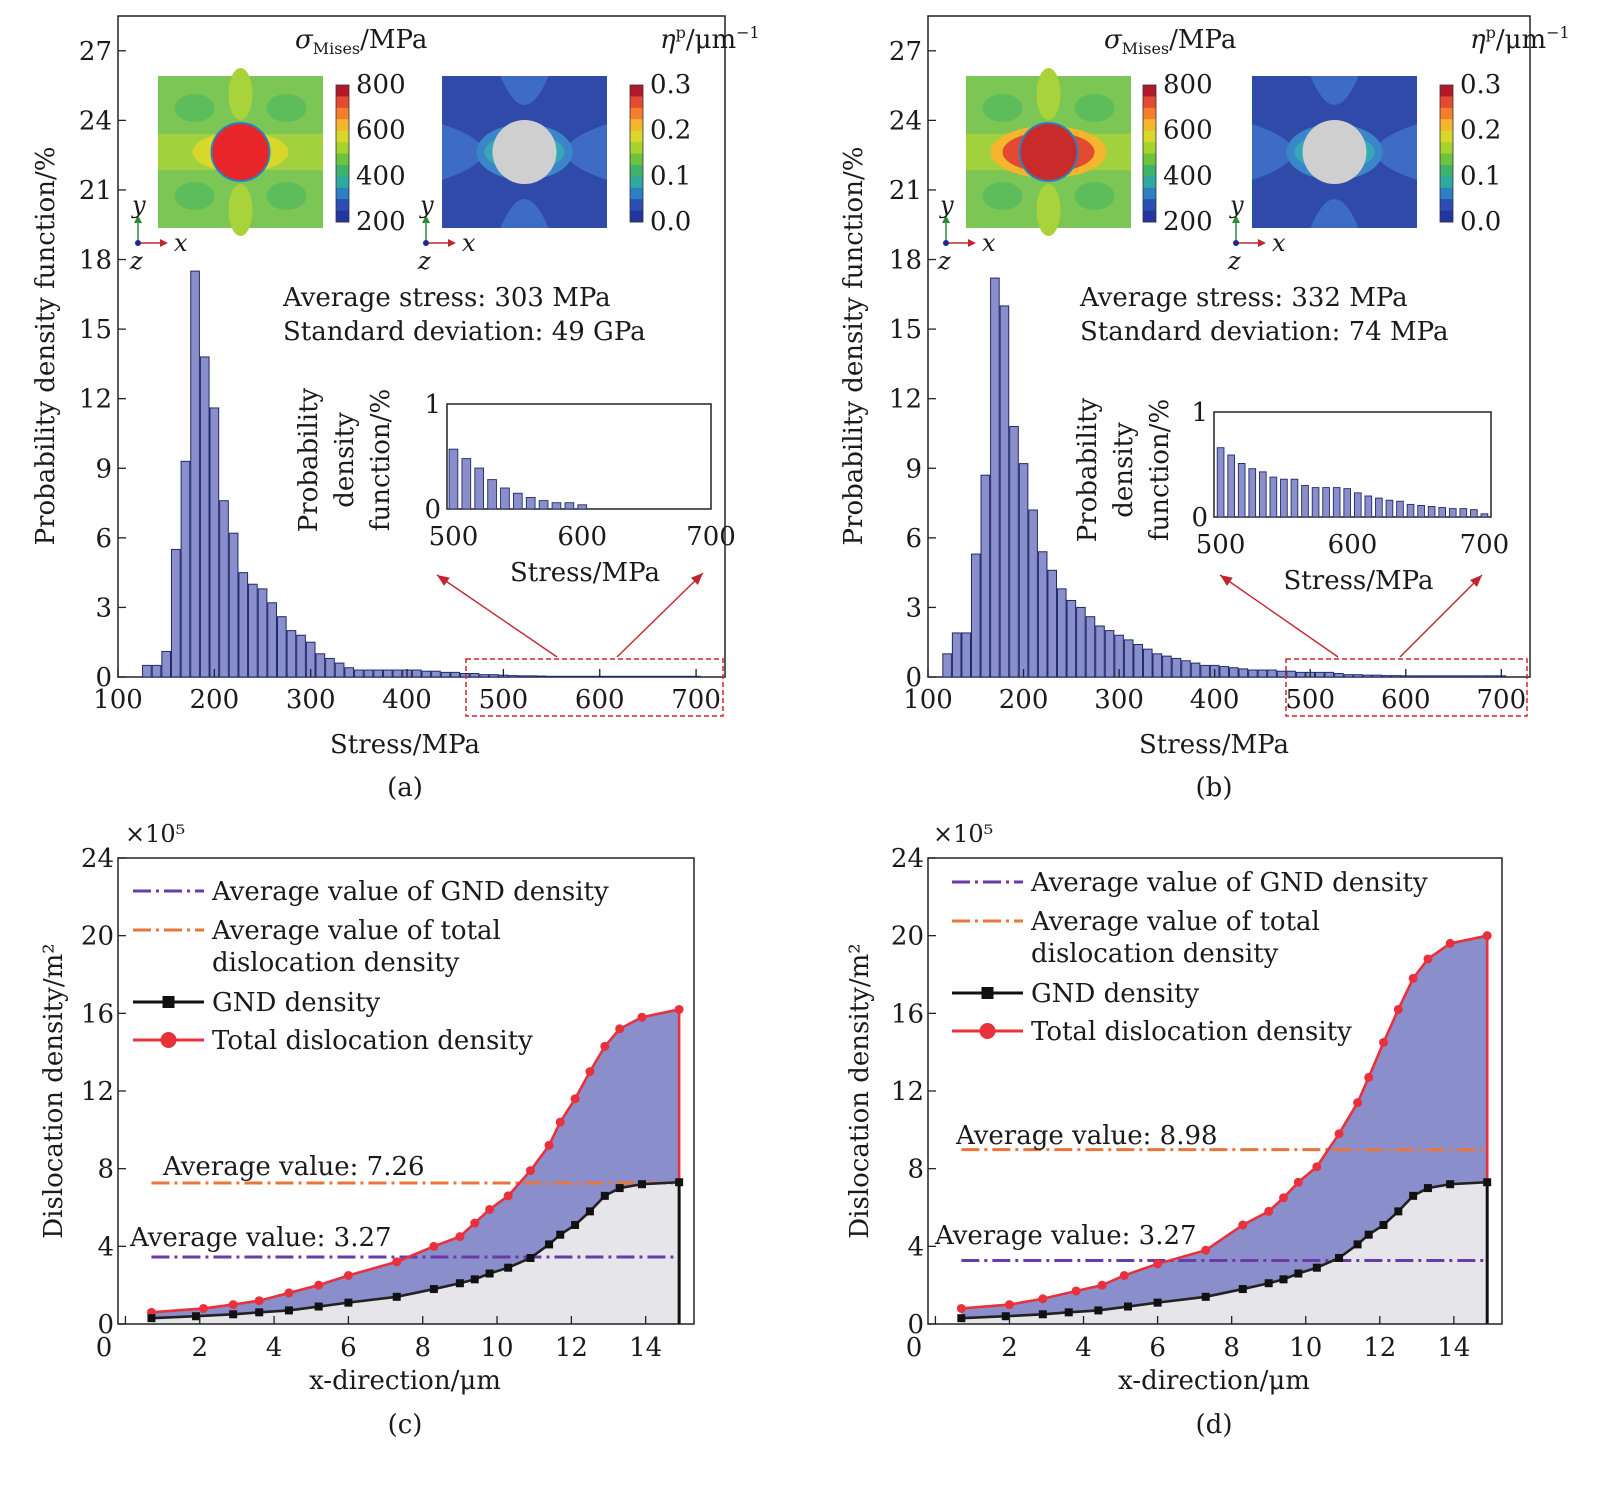 The height and width of the screenshot is (1489, 1606). I want to click on y-tick-label: 20, so click(907, 937).